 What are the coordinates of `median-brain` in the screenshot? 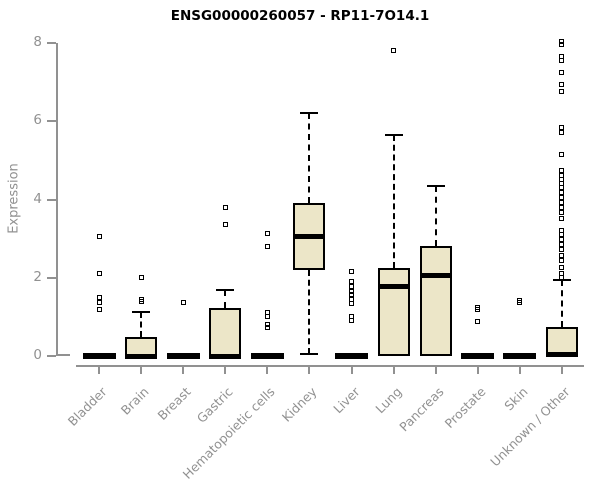 It's located at (141, 356).